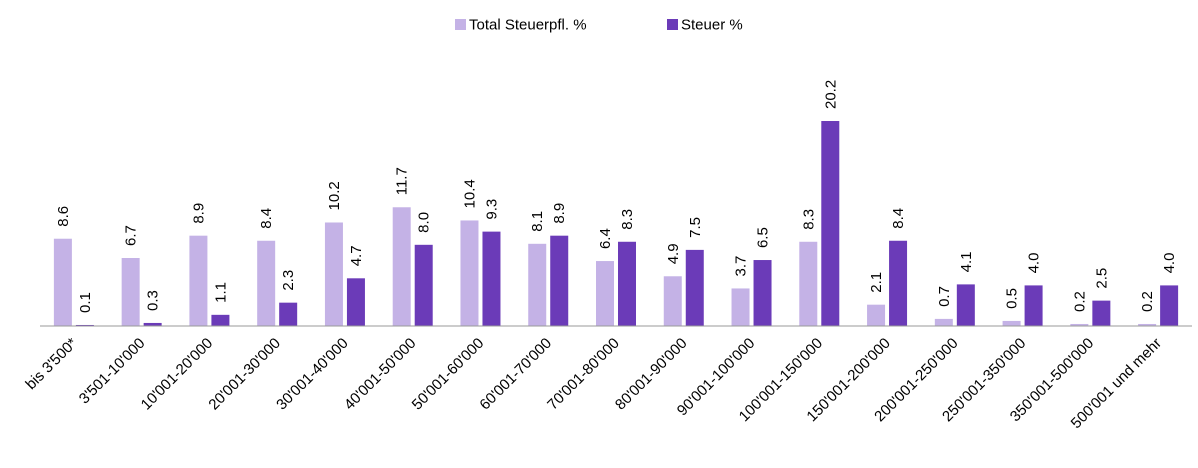  I want to click on data-label: 20.2, so click(830, 94).